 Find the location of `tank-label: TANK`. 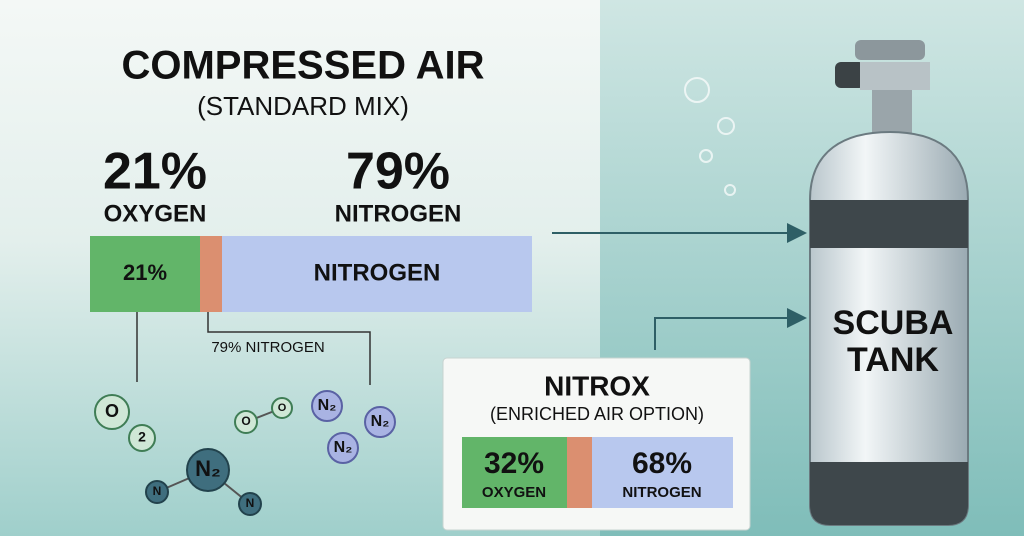

tank-label: TANK is located at coordinates (893, 360).